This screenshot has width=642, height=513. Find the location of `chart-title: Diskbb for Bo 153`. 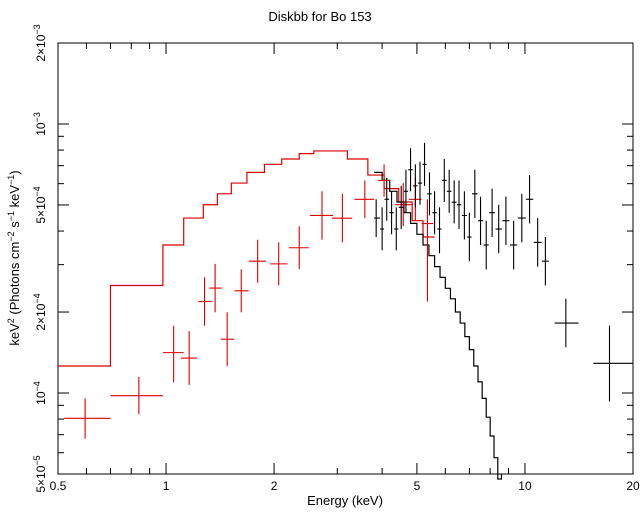

chart-title: Diskbb for Bo 153 is located at coordinates (319, 16).